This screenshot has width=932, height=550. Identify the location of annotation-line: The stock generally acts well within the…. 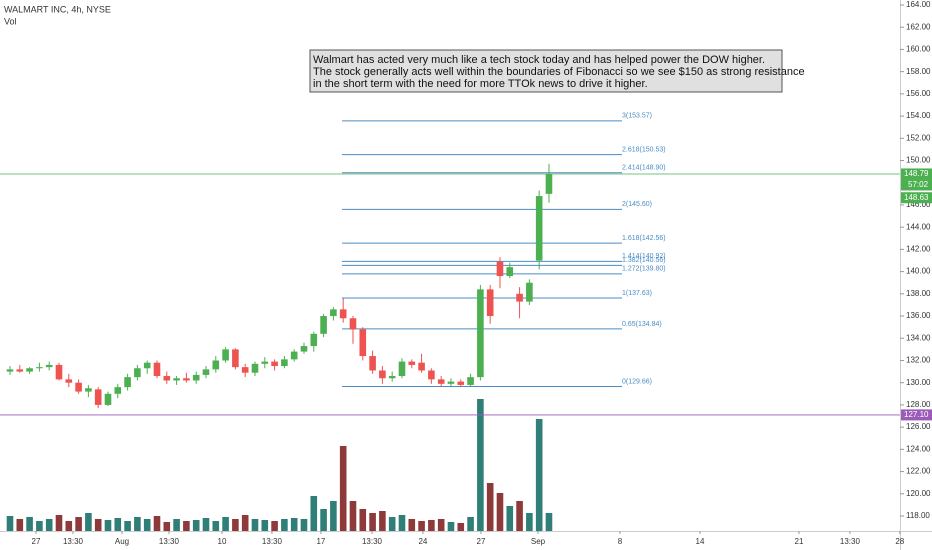
(559, 72).